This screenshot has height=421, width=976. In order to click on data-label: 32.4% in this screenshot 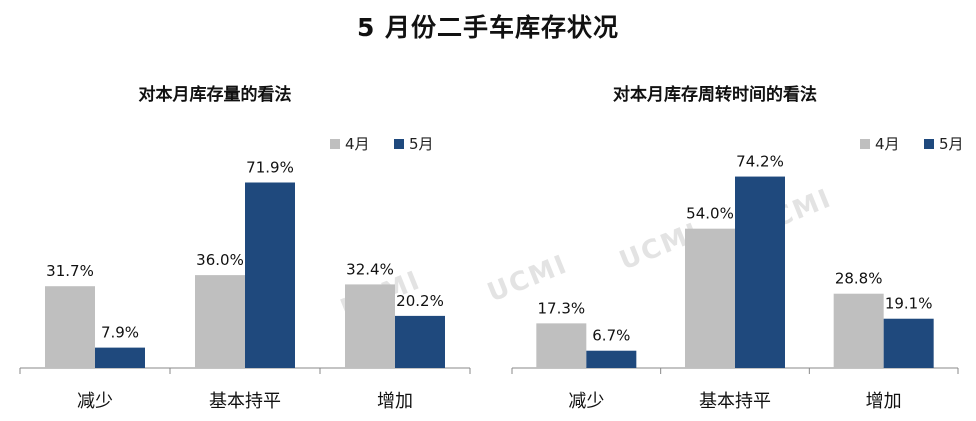, I will do `click(370, 269)`.